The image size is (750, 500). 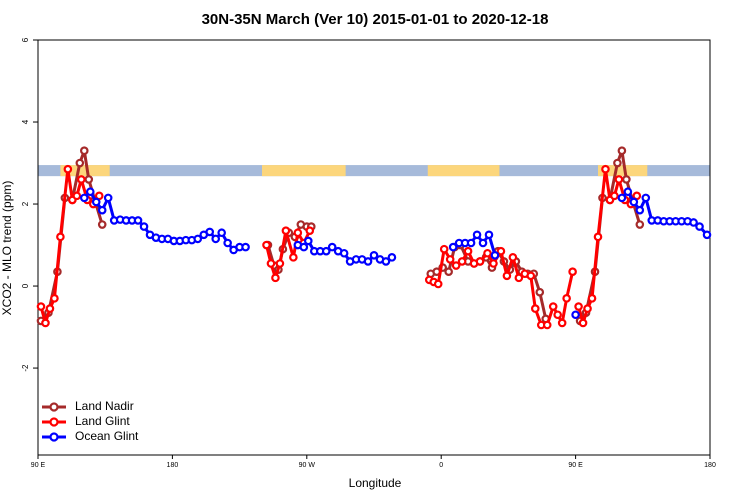 What do you see at coordinates (25, 39) in the screenshot?
I see `y-tick-label: 6` at bounding box center [25, 39].